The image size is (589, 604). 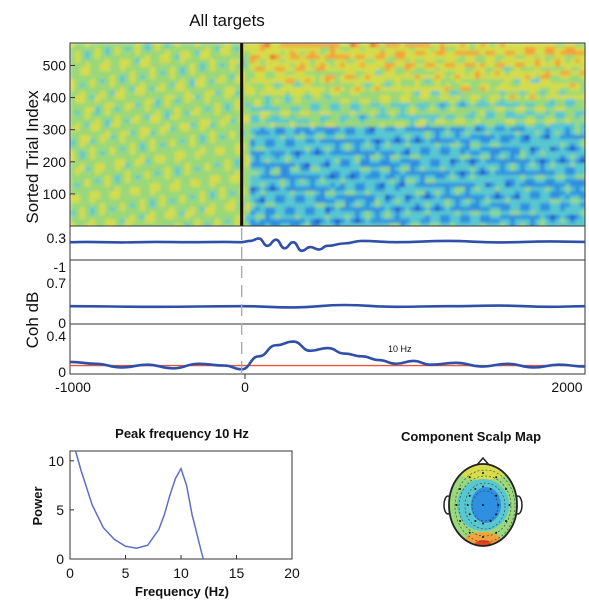 I want to click on spectrum-xtick-label-3: 15, so click(x=237, y=573).